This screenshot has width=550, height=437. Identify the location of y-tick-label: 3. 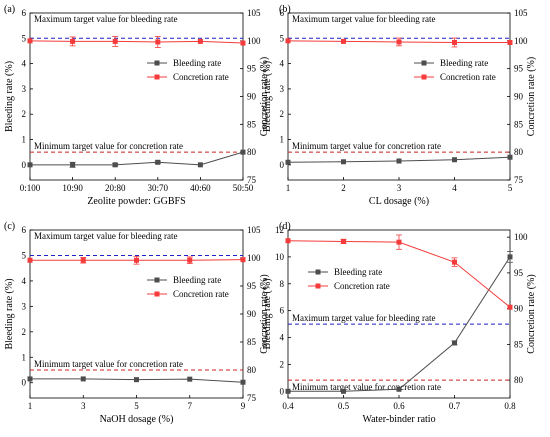
(282, 89).